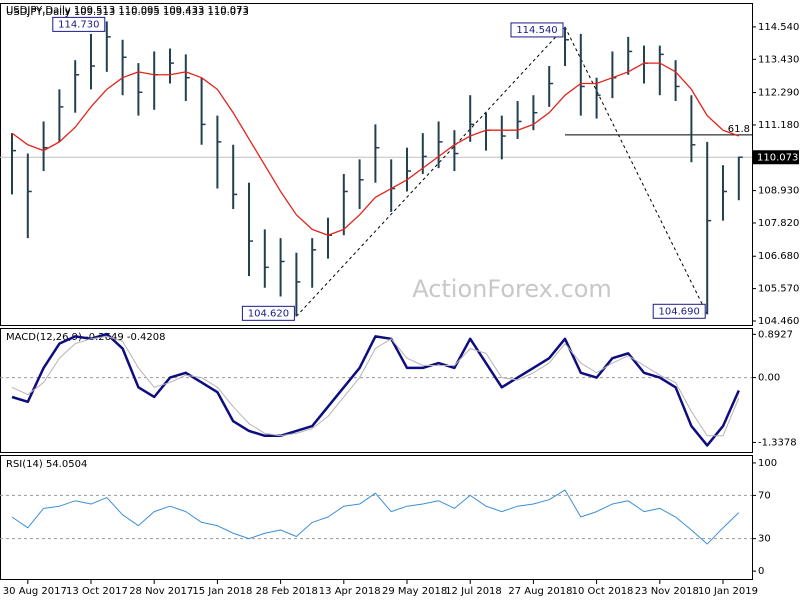 Image resolution: width=800 pixels, height=600 pixels. What do you see at coordinates (728, 591) in the screenshot?
I see `x-tick-label: 10 Jan 2019` at bounding box center [728, 591].